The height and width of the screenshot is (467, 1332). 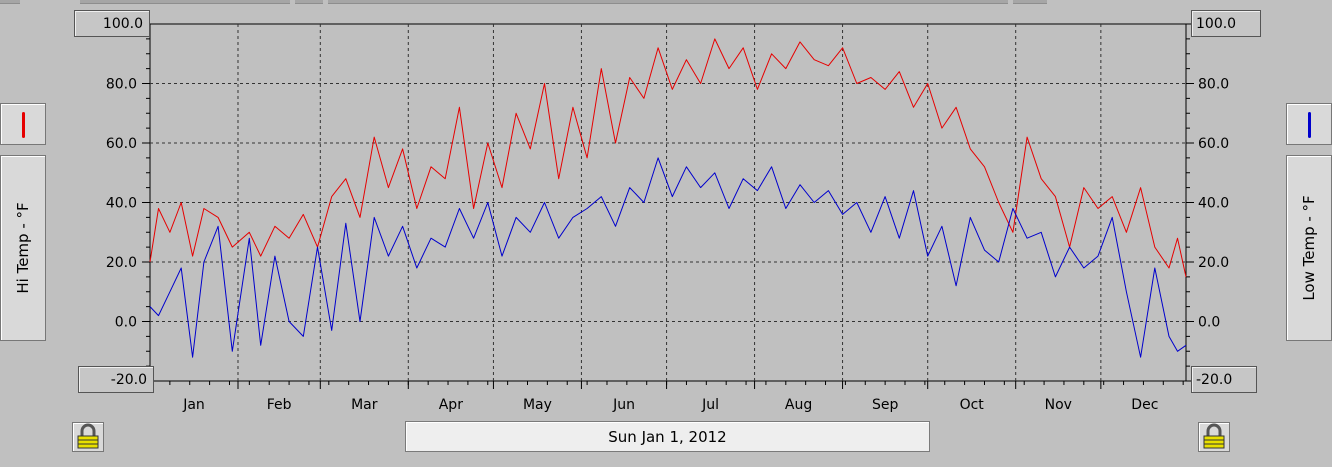 I want to click on x-tick-label: Apr, so click(x=451, y=405).